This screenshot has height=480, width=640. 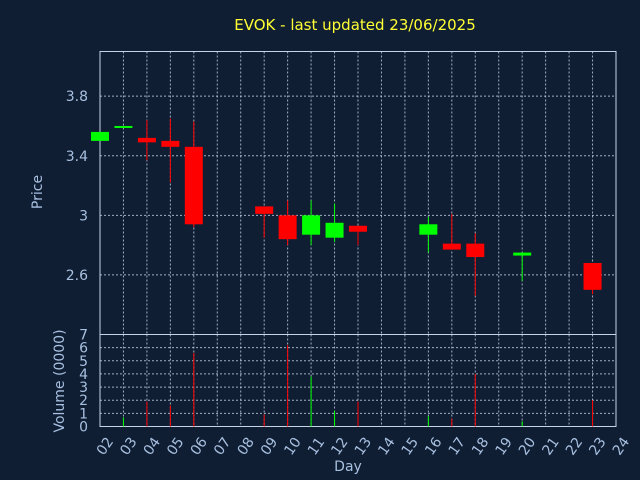 I want to click on x-tick-label: 10, so click(x=292, y=447).